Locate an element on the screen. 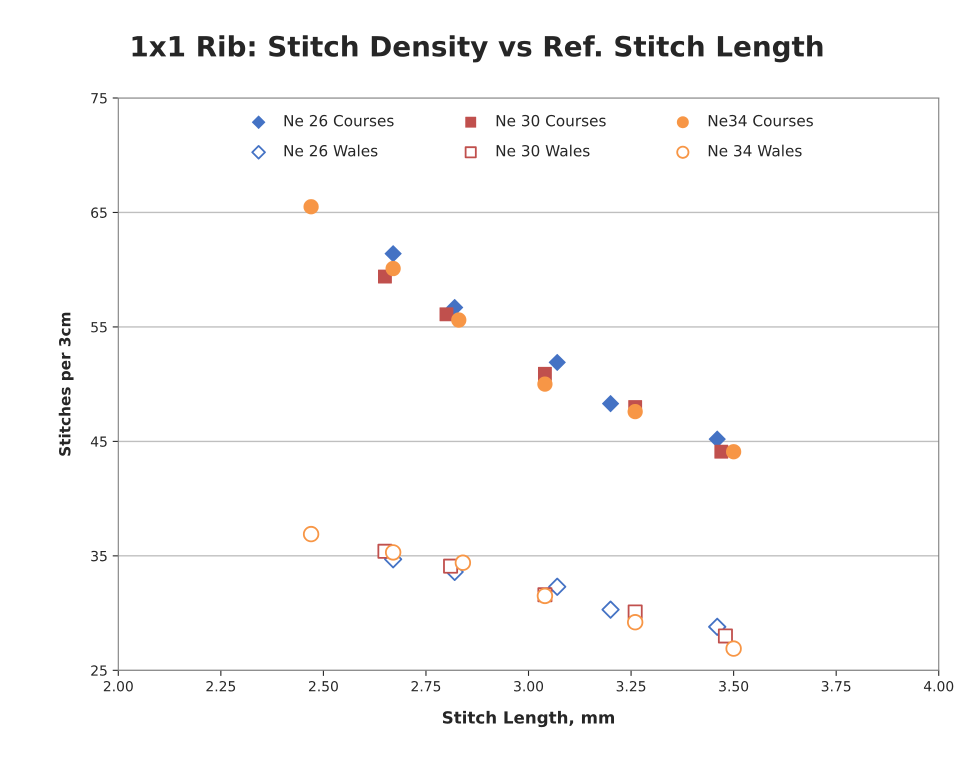 Image resolution: width=954 pixels, height=784 pixels. y-tick-label: 75 is located at coordinates (99, 98).